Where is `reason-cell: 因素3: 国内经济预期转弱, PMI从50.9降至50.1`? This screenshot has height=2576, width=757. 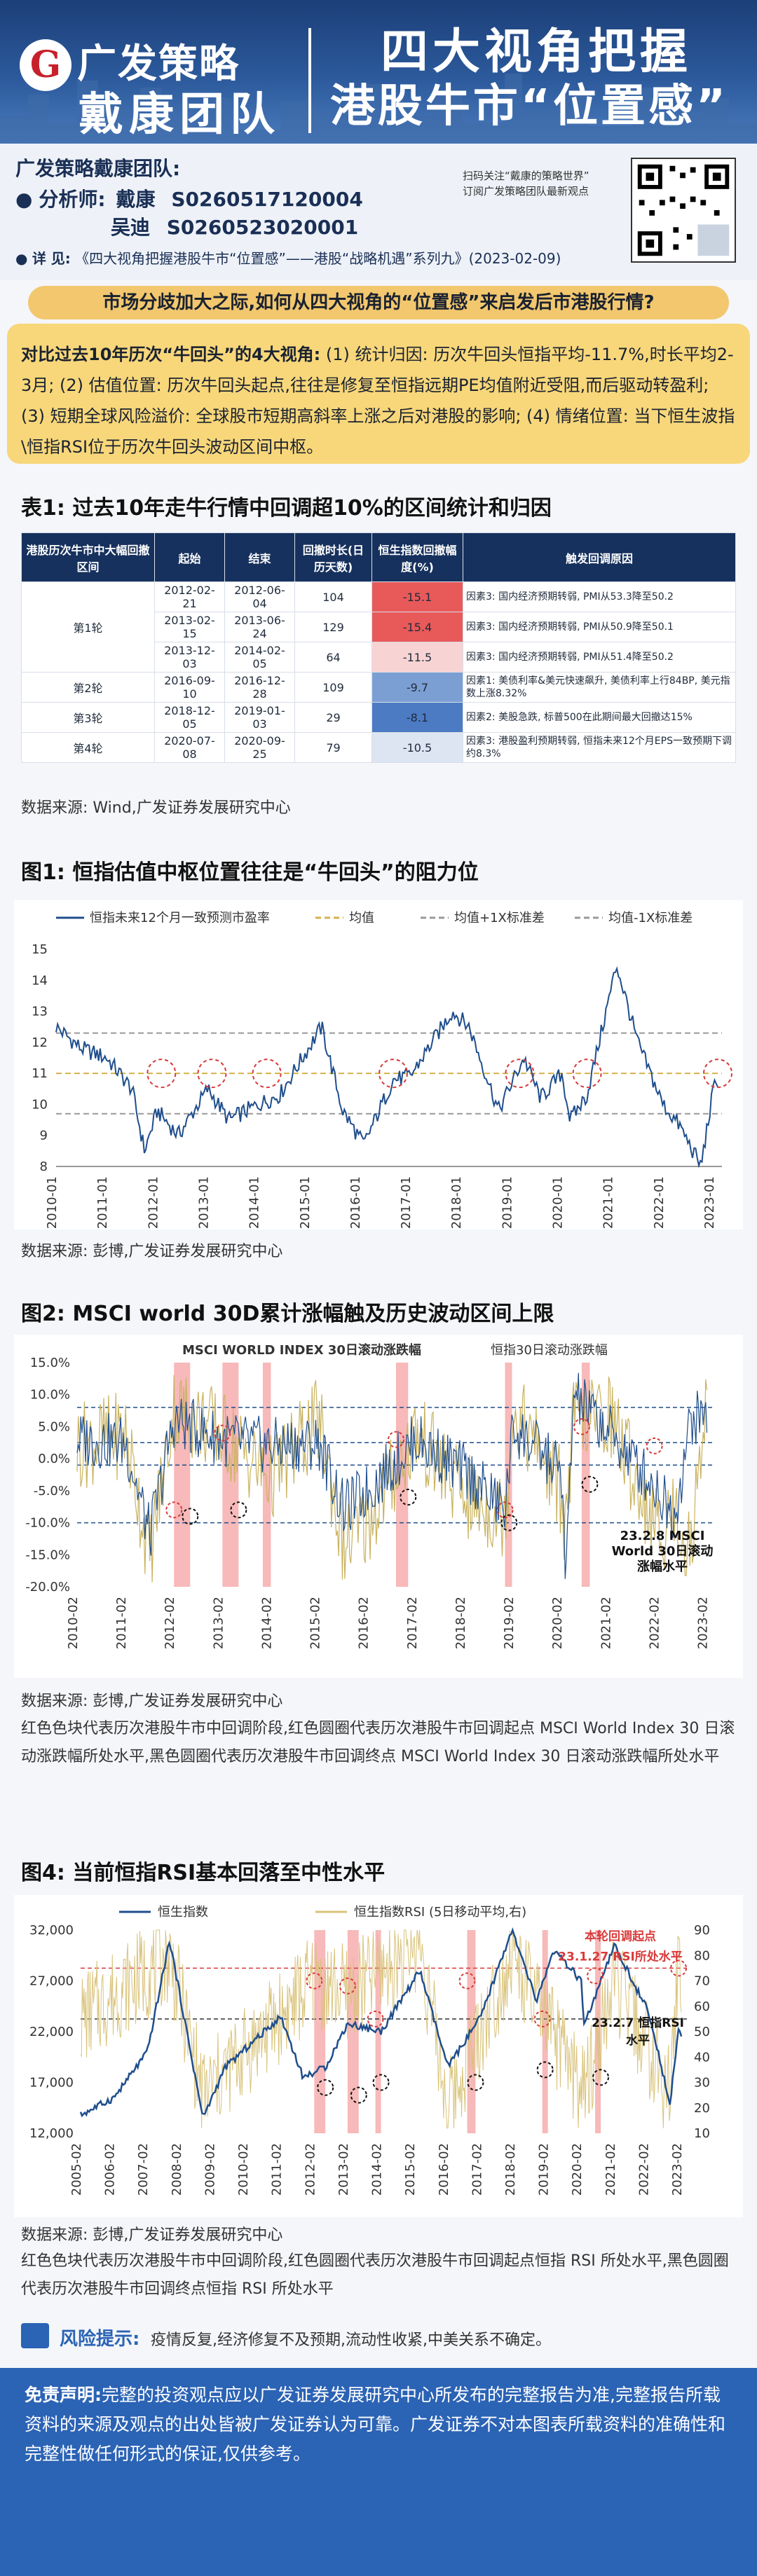
reason-cell: 因素3: 国内经济预期转弱, PMI从50.9降至50.1 is located at coordinates (599, 627).